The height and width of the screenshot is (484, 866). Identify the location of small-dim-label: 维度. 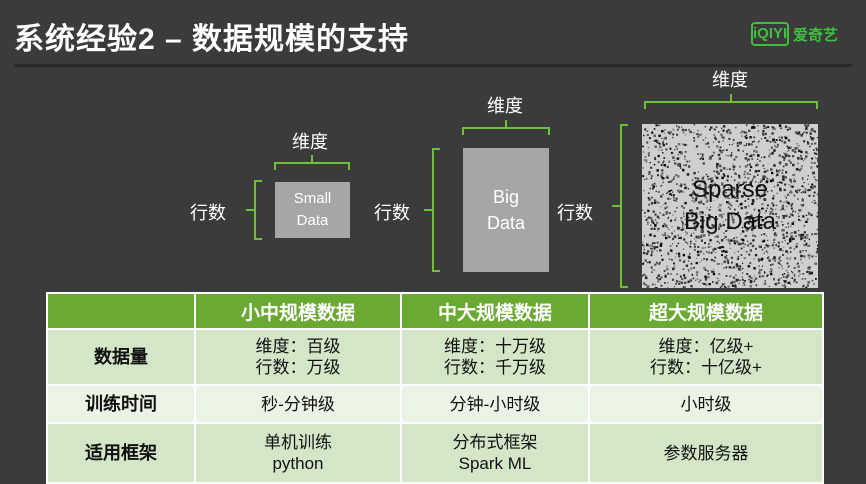
(310, 141).